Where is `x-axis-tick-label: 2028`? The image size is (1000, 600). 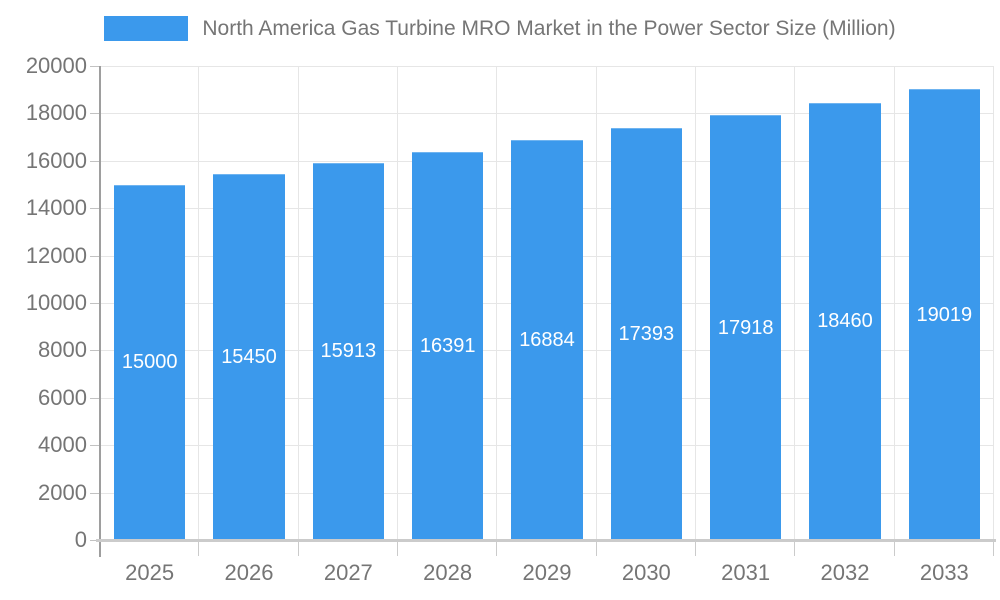 x-axis-tick-label: 2028 is located at coordinates (448, 572).